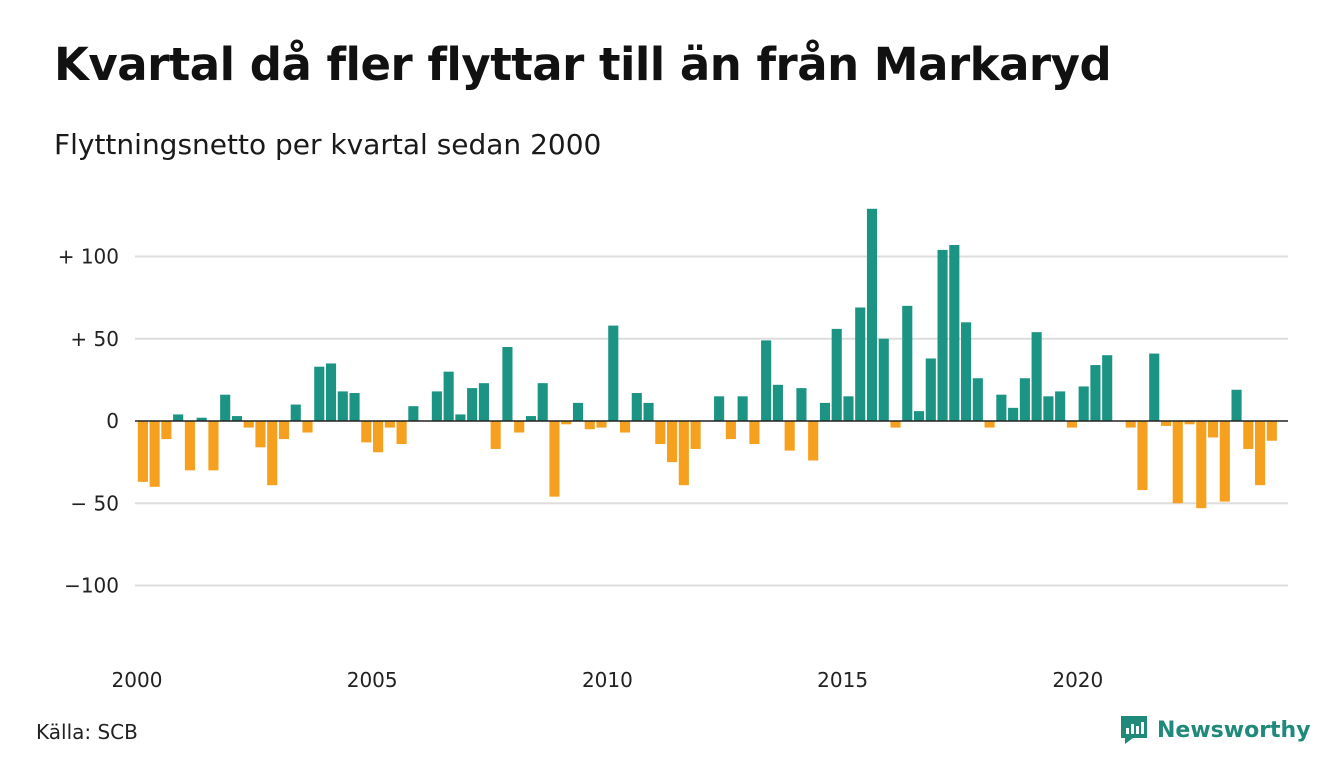 The width and height of the screenshot is (1340, 780). Describe the element at coordinates (1236, 405) in the screenshot. I see `bar: 2023 K2: 19` at that location.